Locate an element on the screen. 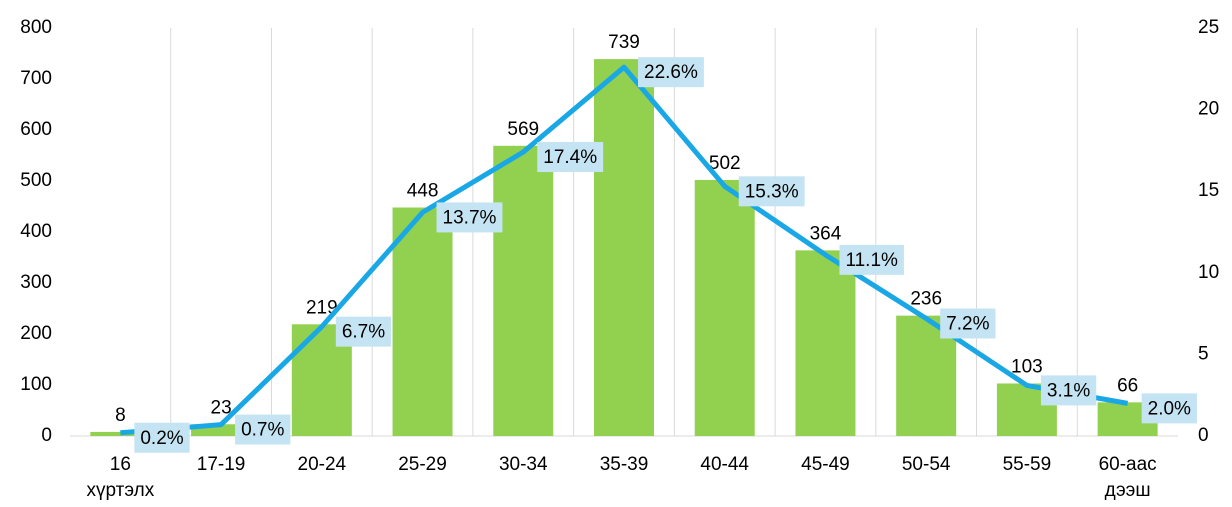 This screenshot has height=507, width=1232. line-value-label: 2.0% is located at coordinates (1169, 408).